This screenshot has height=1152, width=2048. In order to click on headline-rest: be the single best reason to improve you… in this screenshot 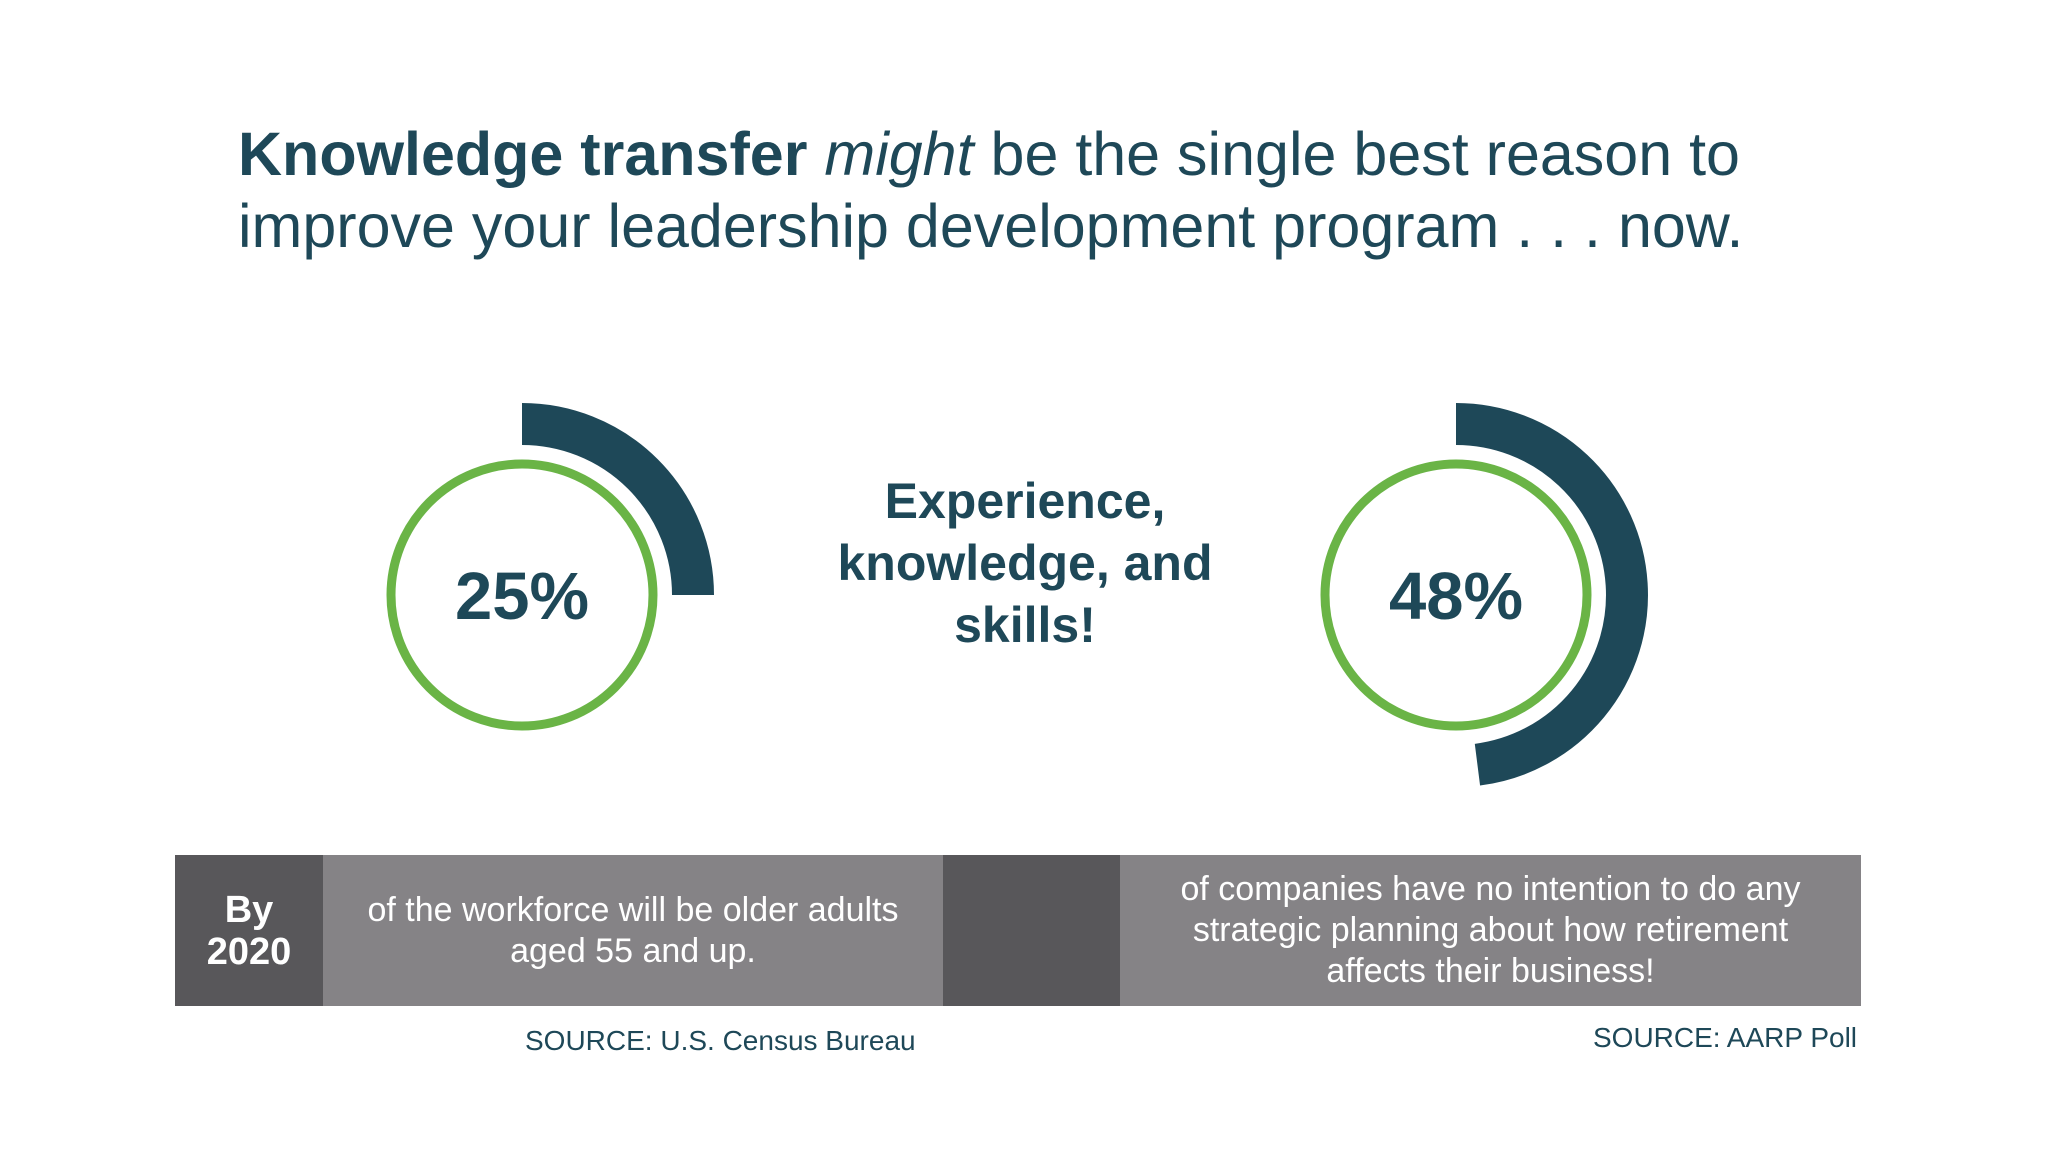, I will do `click(991, 190)`.